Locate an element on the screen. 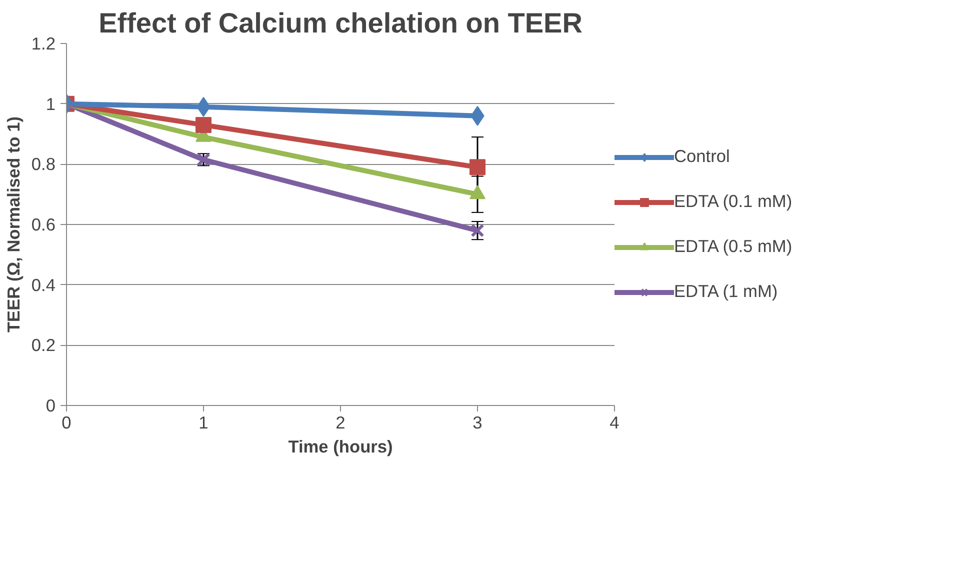 The height and width of the screenshot is (578, 969). x-tick-label: 4 is located at coordinates (615, 422).